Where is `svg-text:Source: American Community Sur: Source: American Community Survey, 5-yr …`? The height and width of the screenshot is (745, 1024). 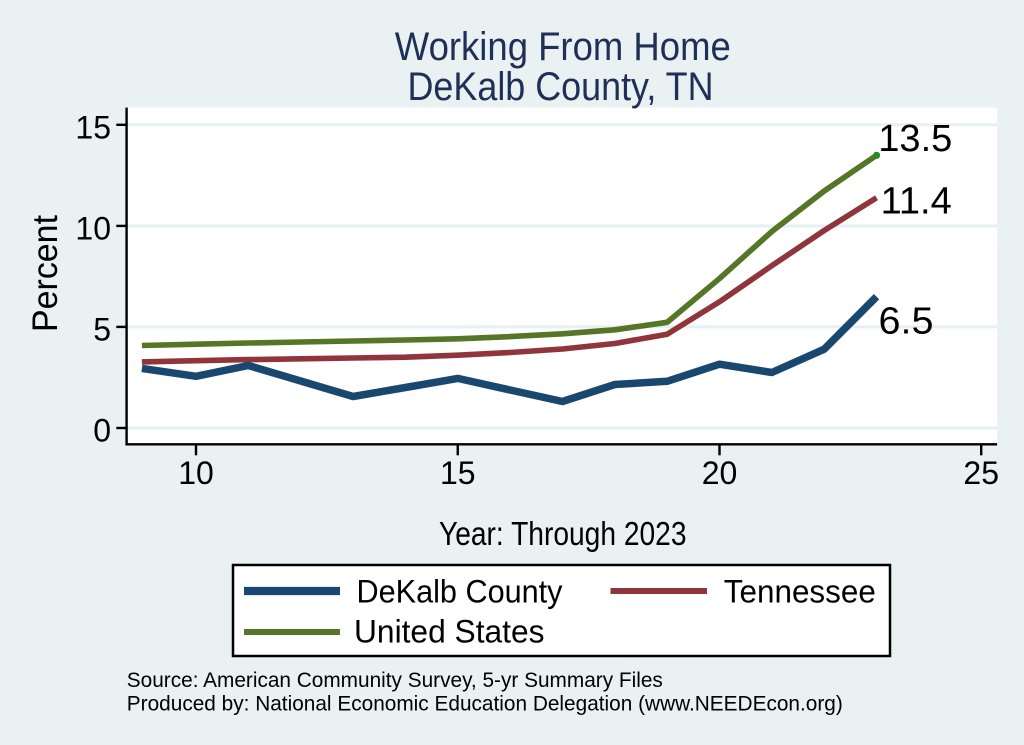 svg-text:Source: American Community Sur: Source: American Community Survey, 5-yr … is located at coordinates (395, 680).